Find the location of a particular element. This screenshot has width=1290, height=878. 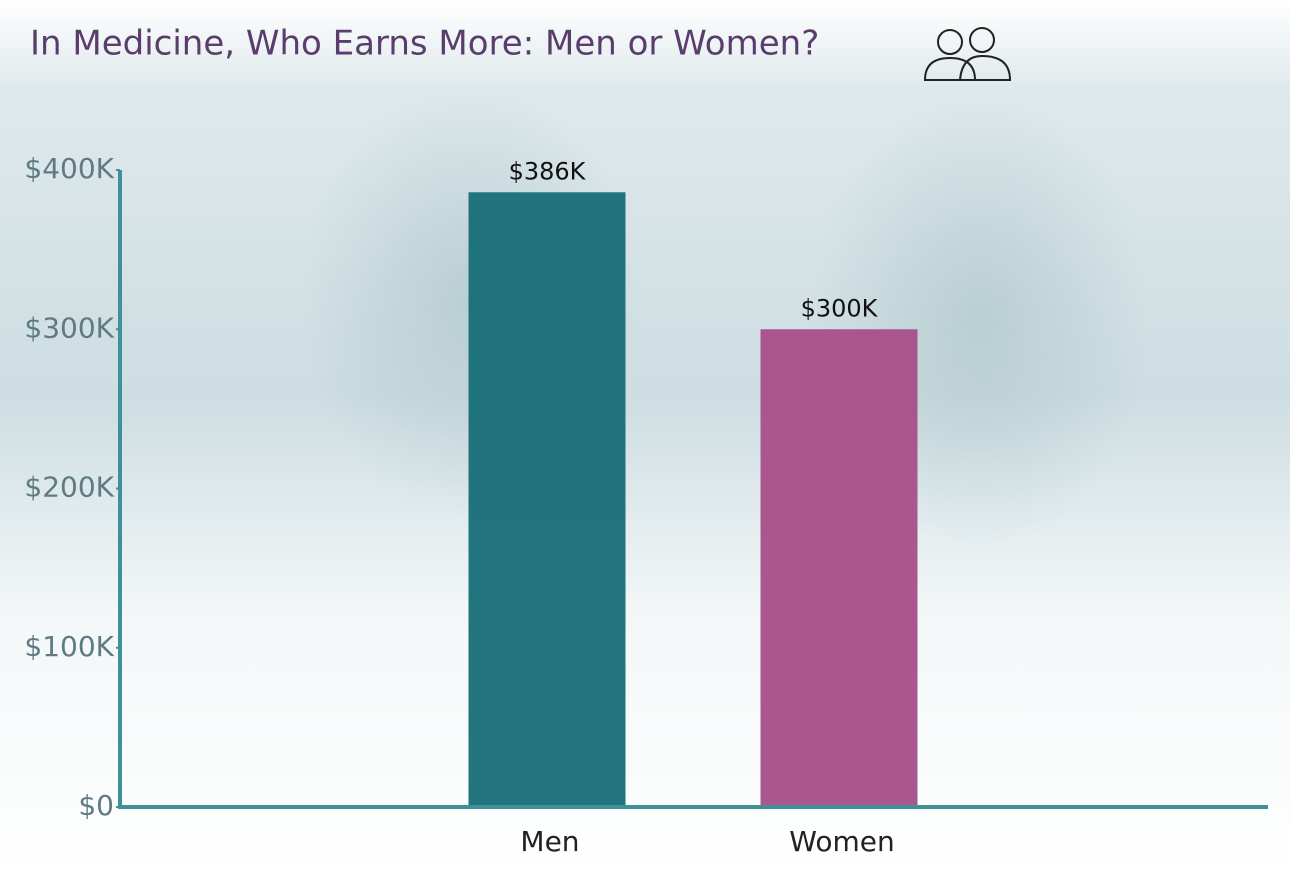

y-tick-label: $100K is located at coordinates (69, 646).